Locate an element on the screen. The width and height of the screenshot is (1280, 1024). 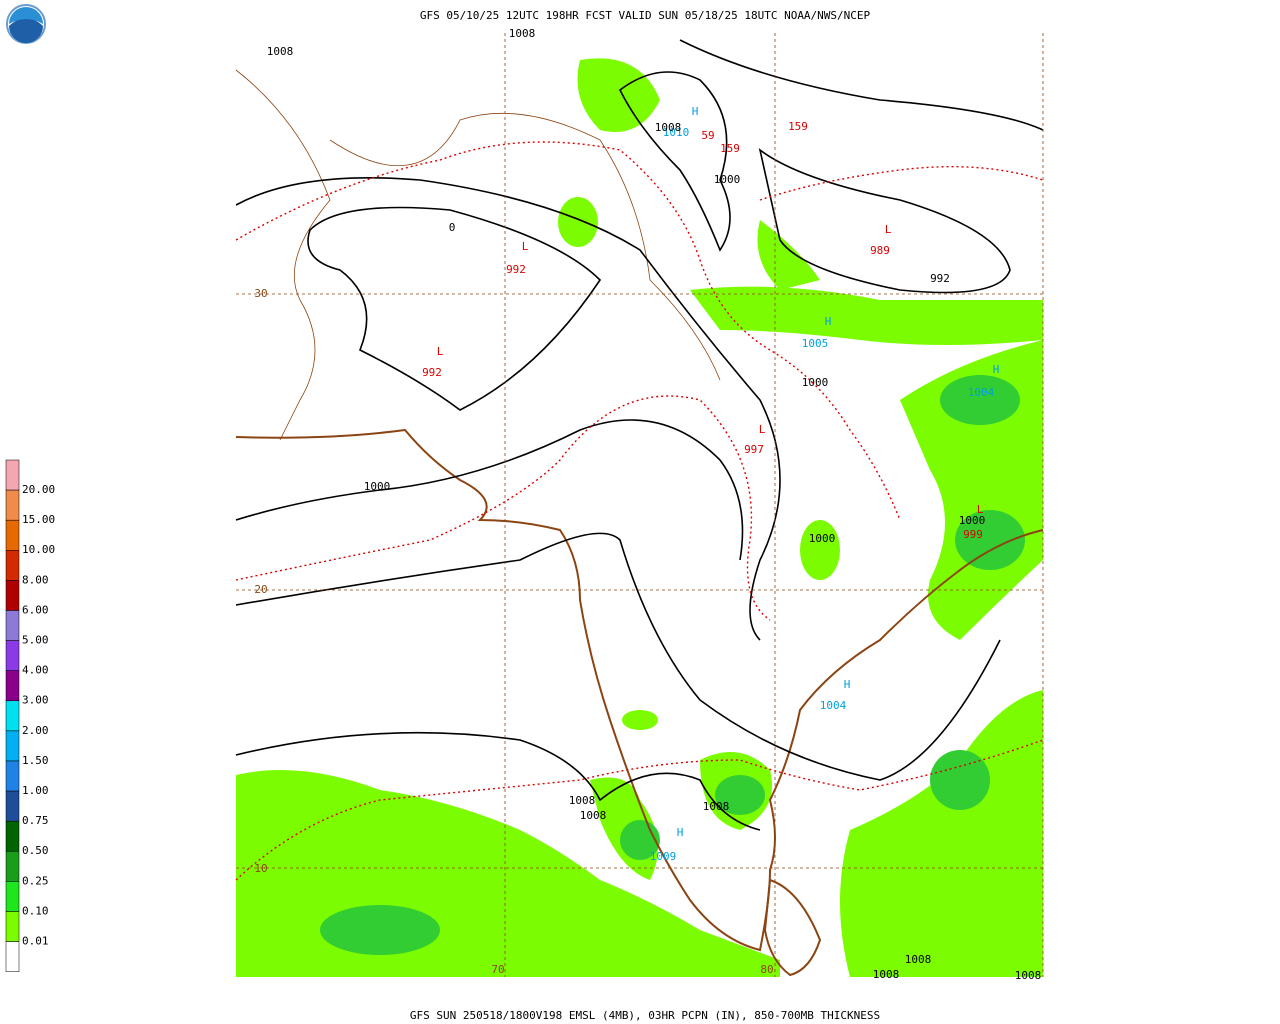
legend-label: 0.25 is located at coordinates (35, 880).